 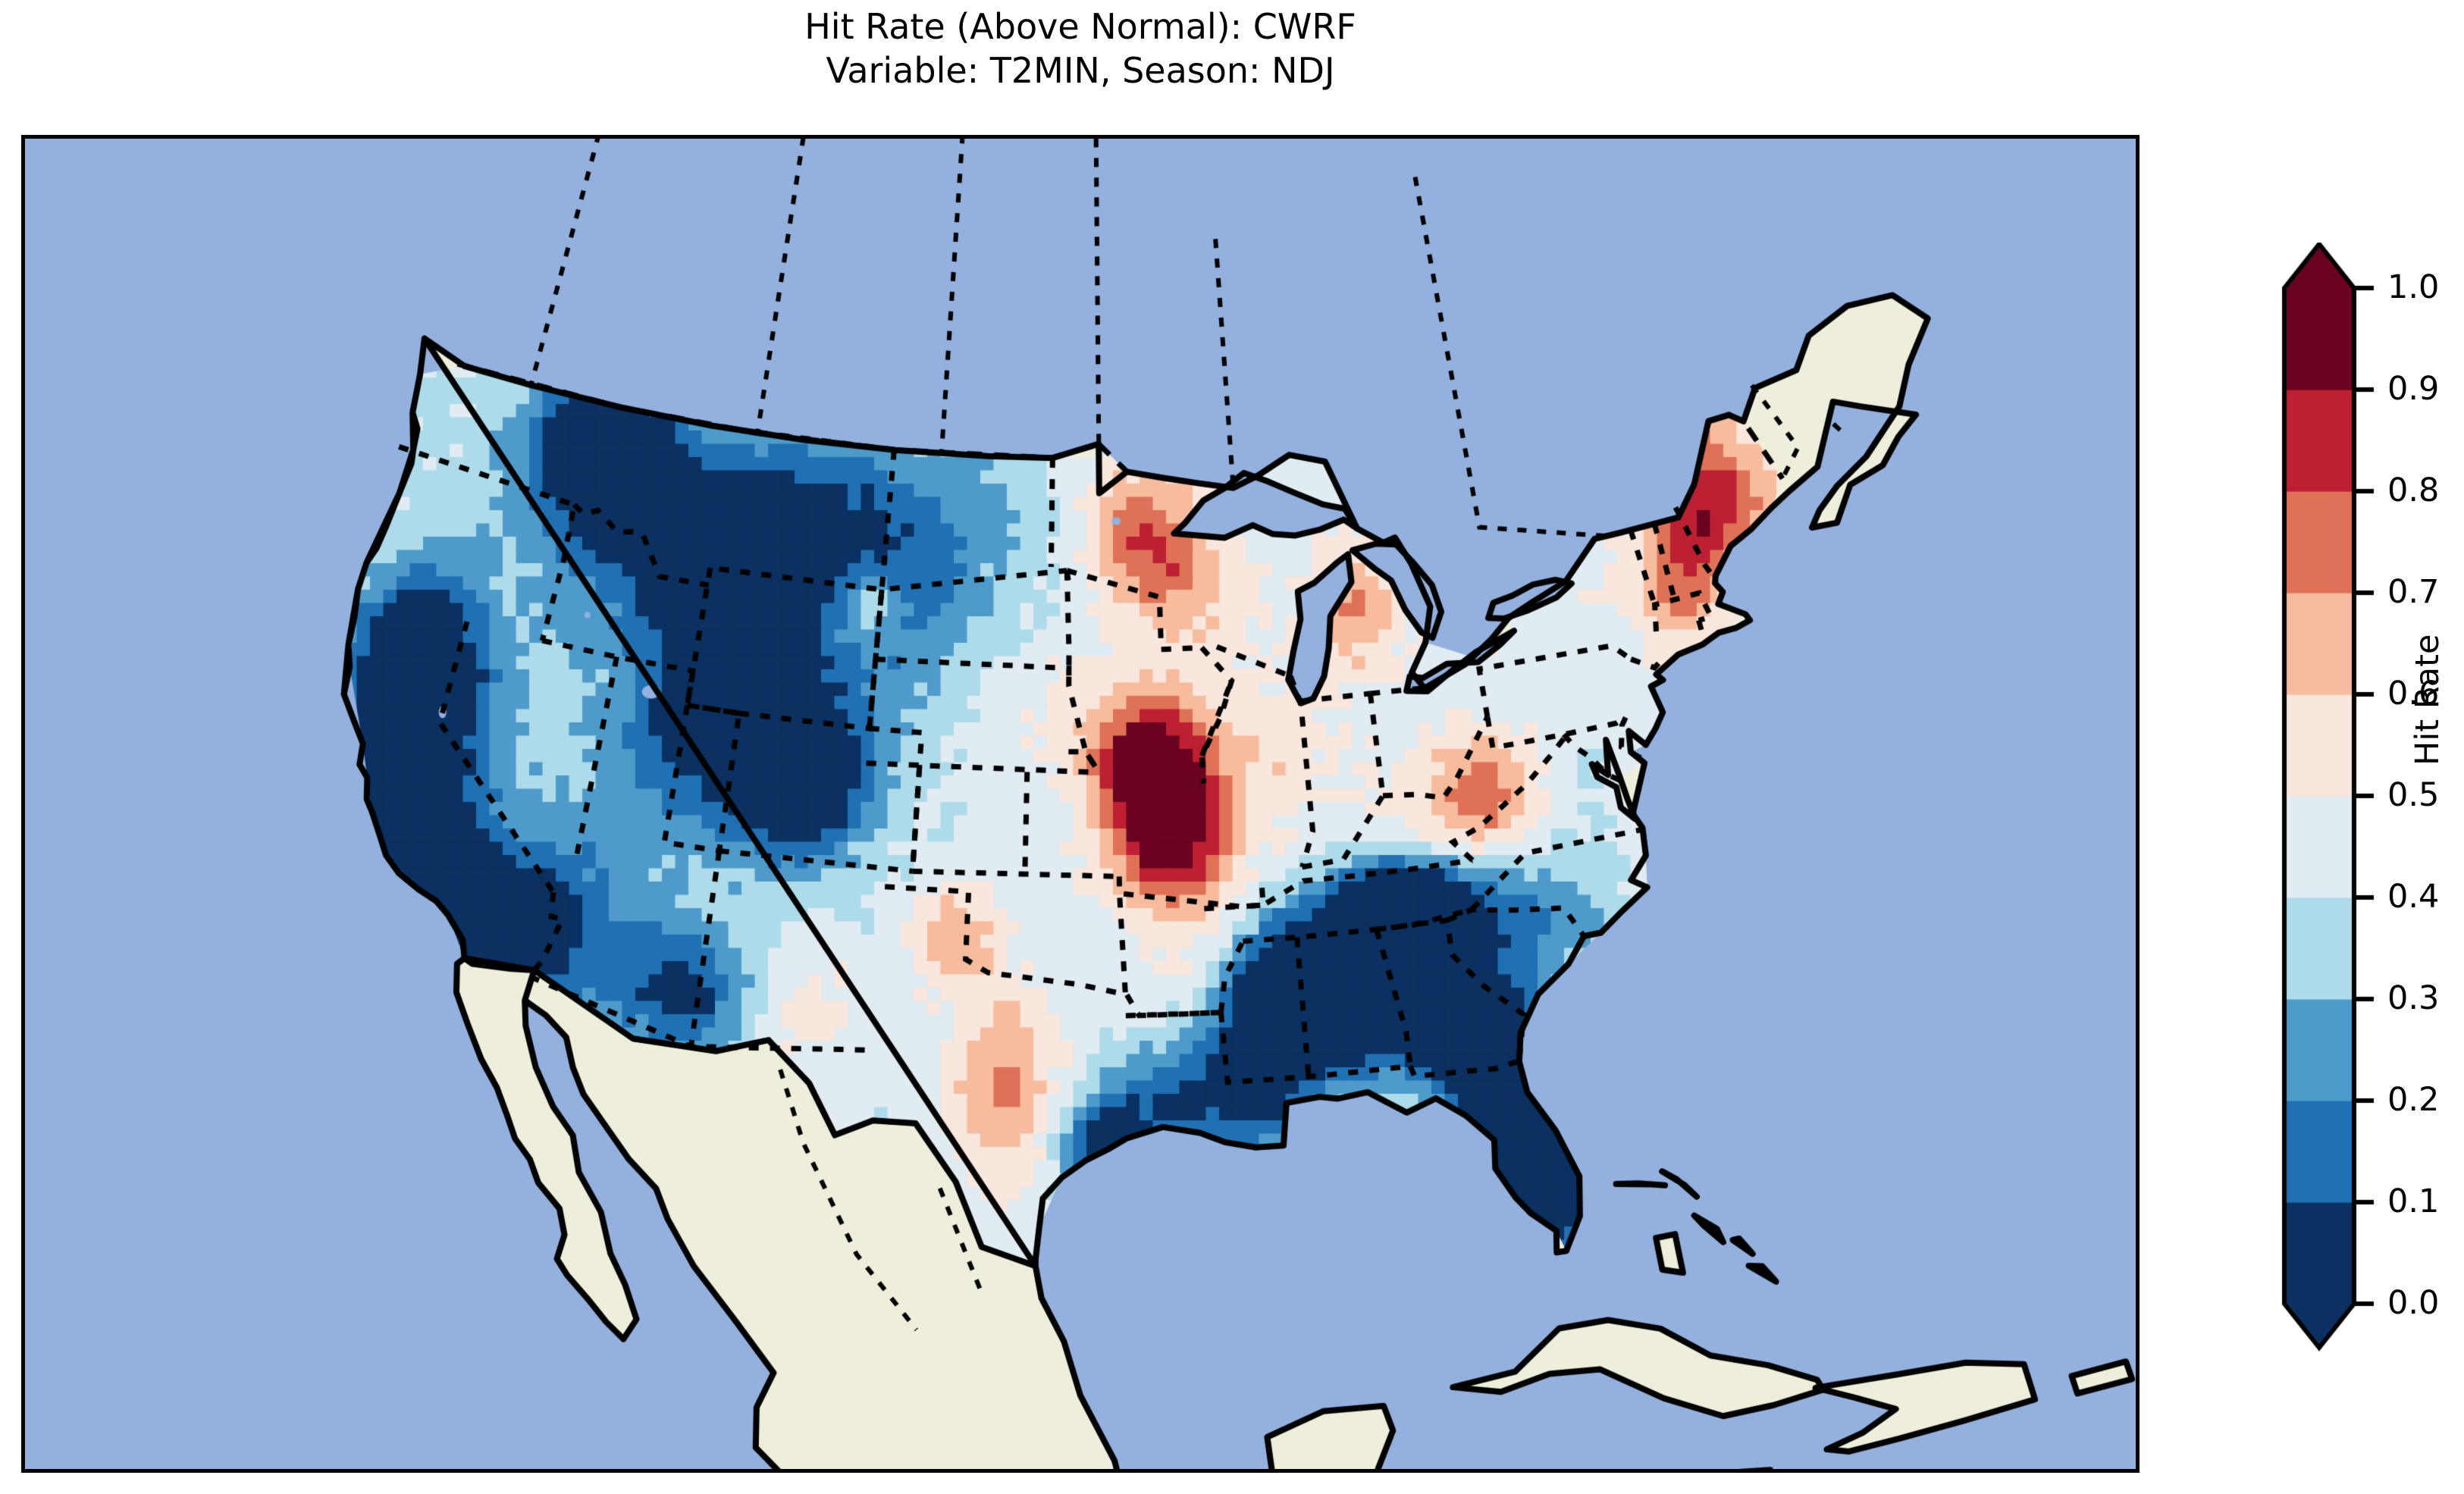 I want to click on title-line-1: Hit Rate (Above Normal): CWRF, so click(x=1080, y=26).